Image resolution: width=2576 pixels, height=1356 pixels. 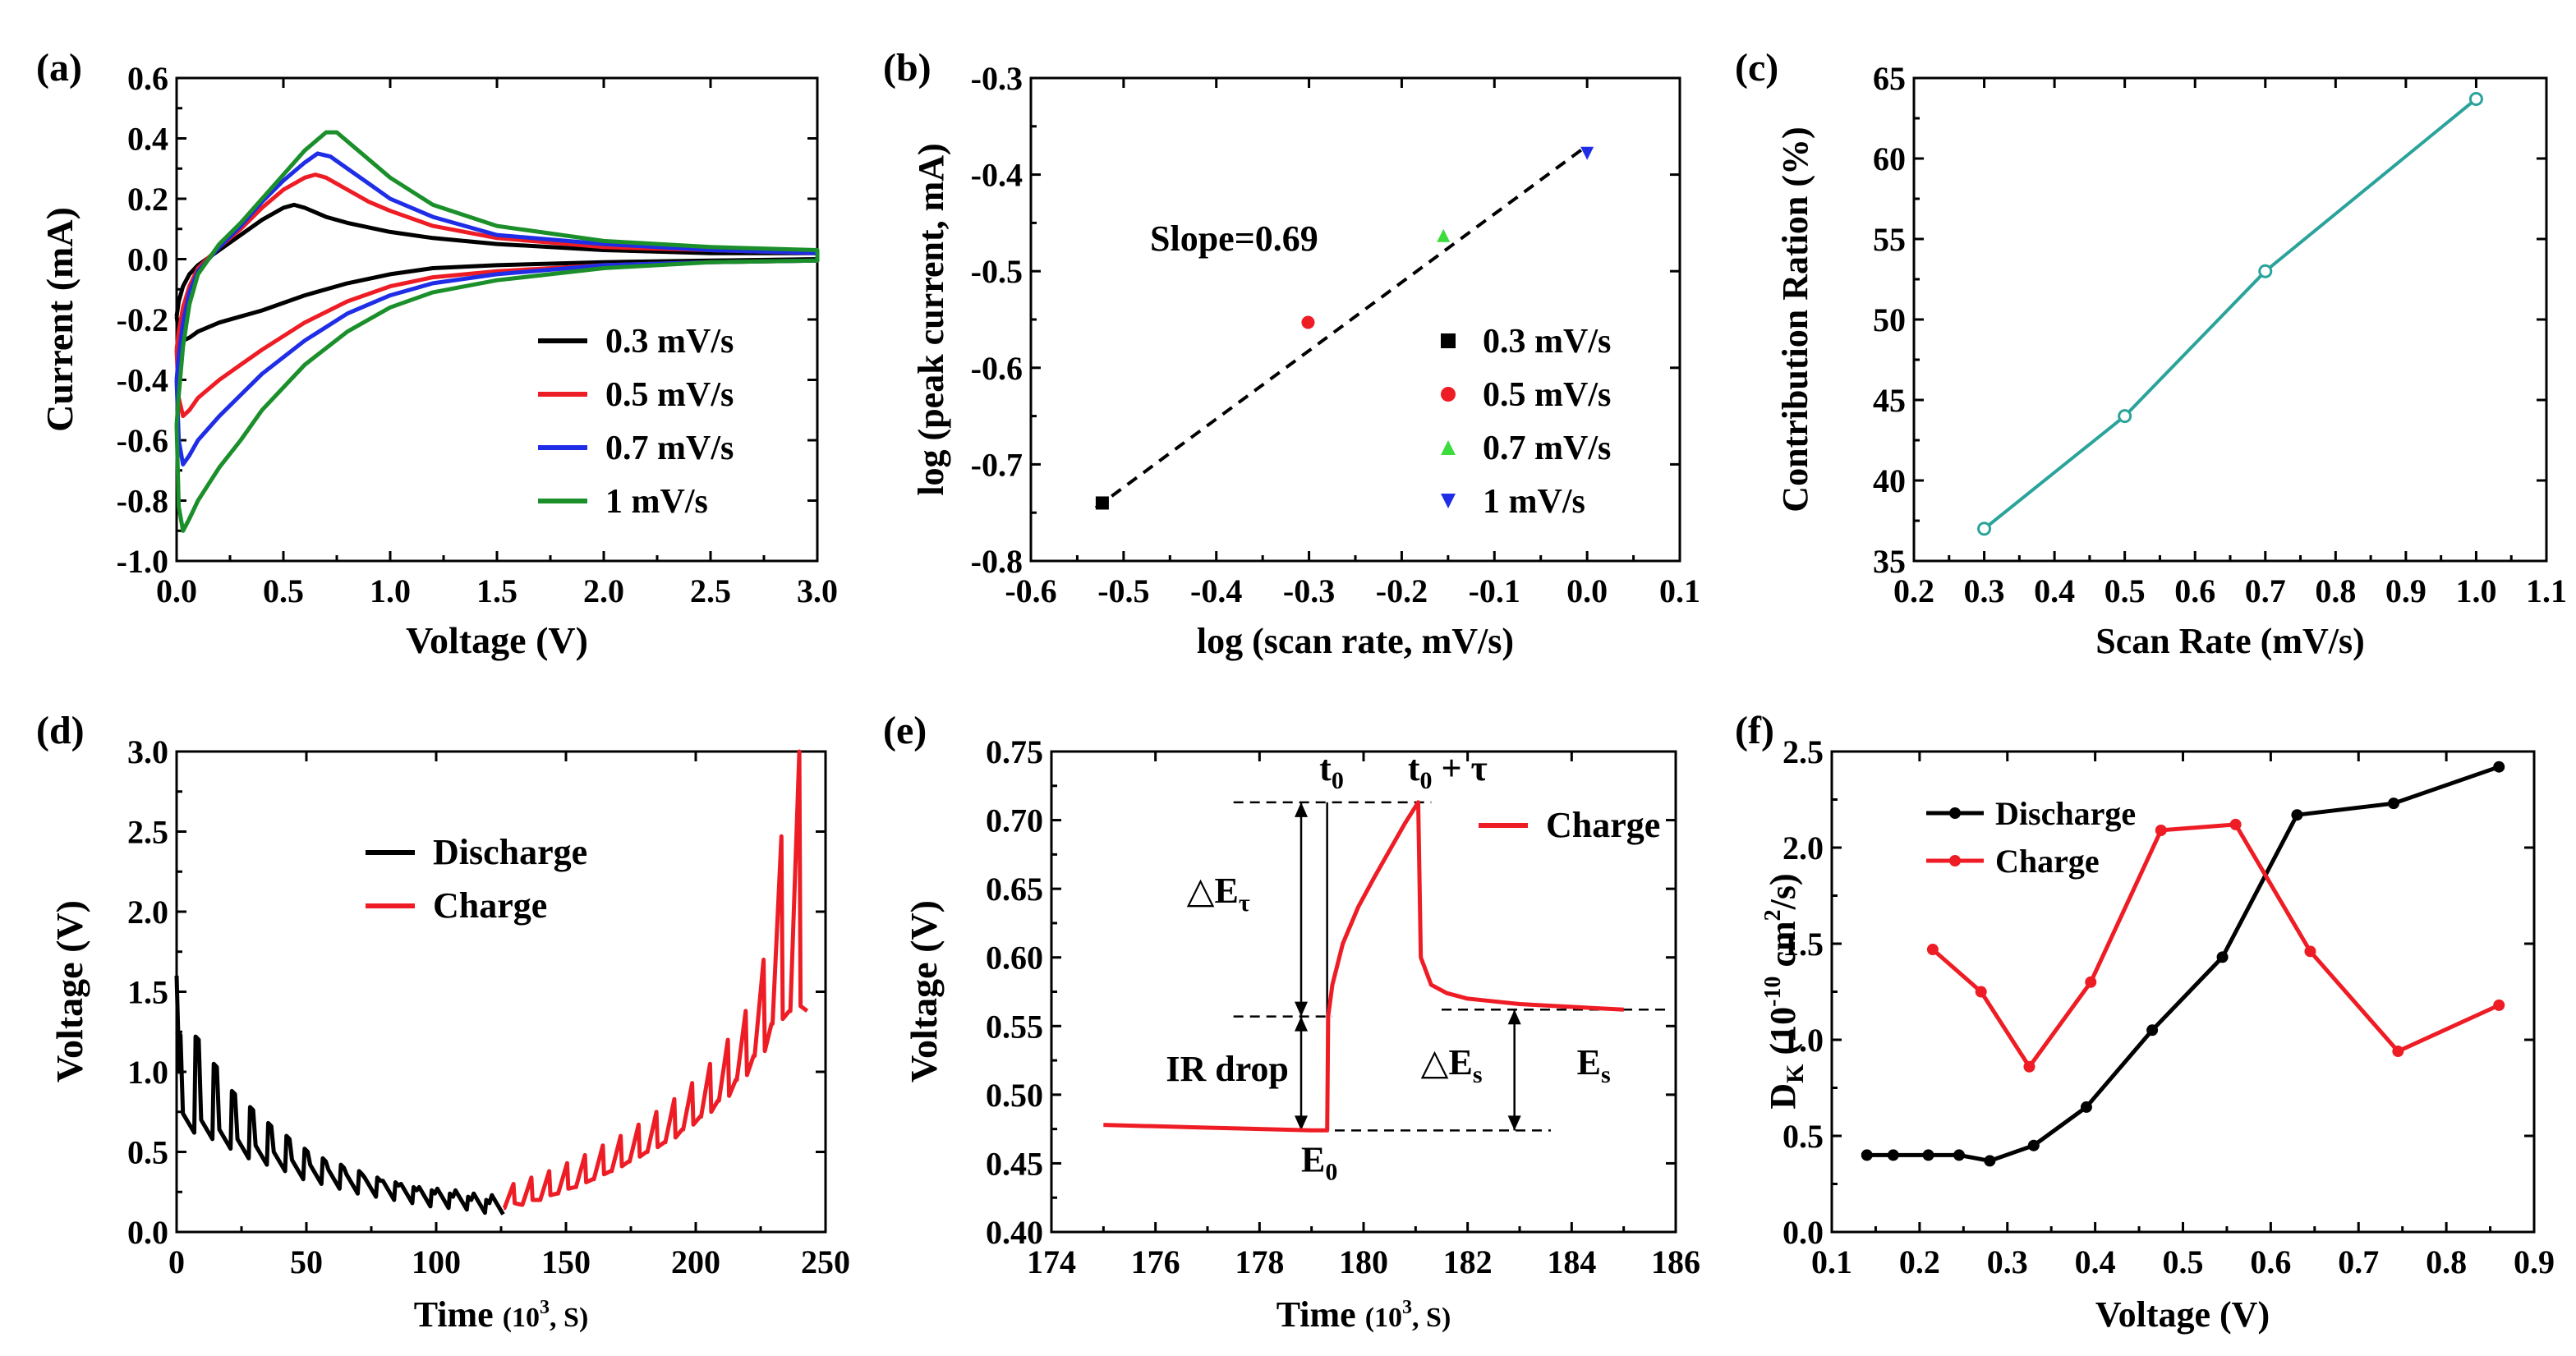 What do you see at coordinates (142, 380) in the screenshot?
I see `y-tick-label: -0.4` at bounding box center [142, 380].